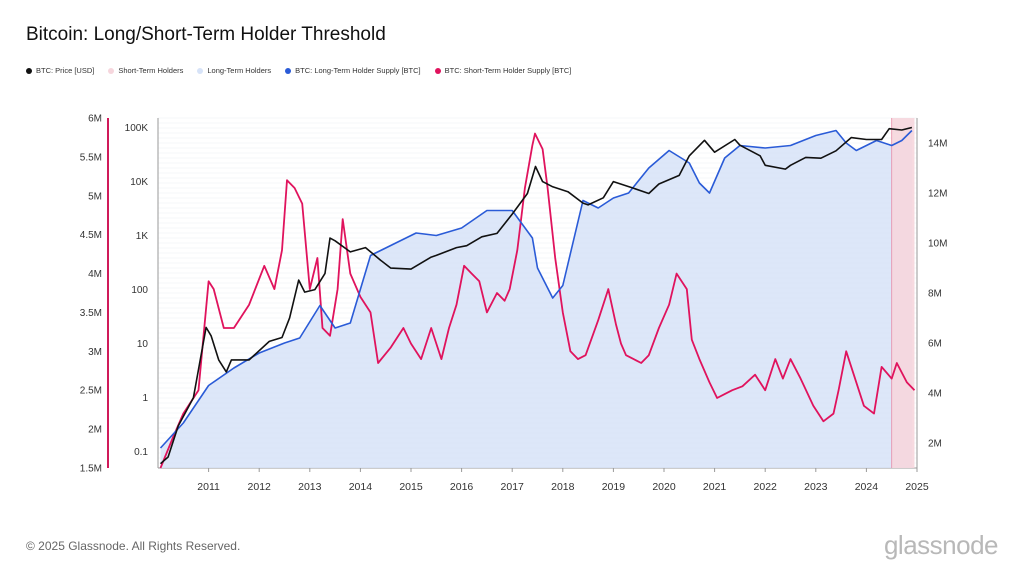 The image size is (1024, 576). Describe the element at coordinates (935, 294) in the screenshot. I see `right-tick-label: 8M` at that location.